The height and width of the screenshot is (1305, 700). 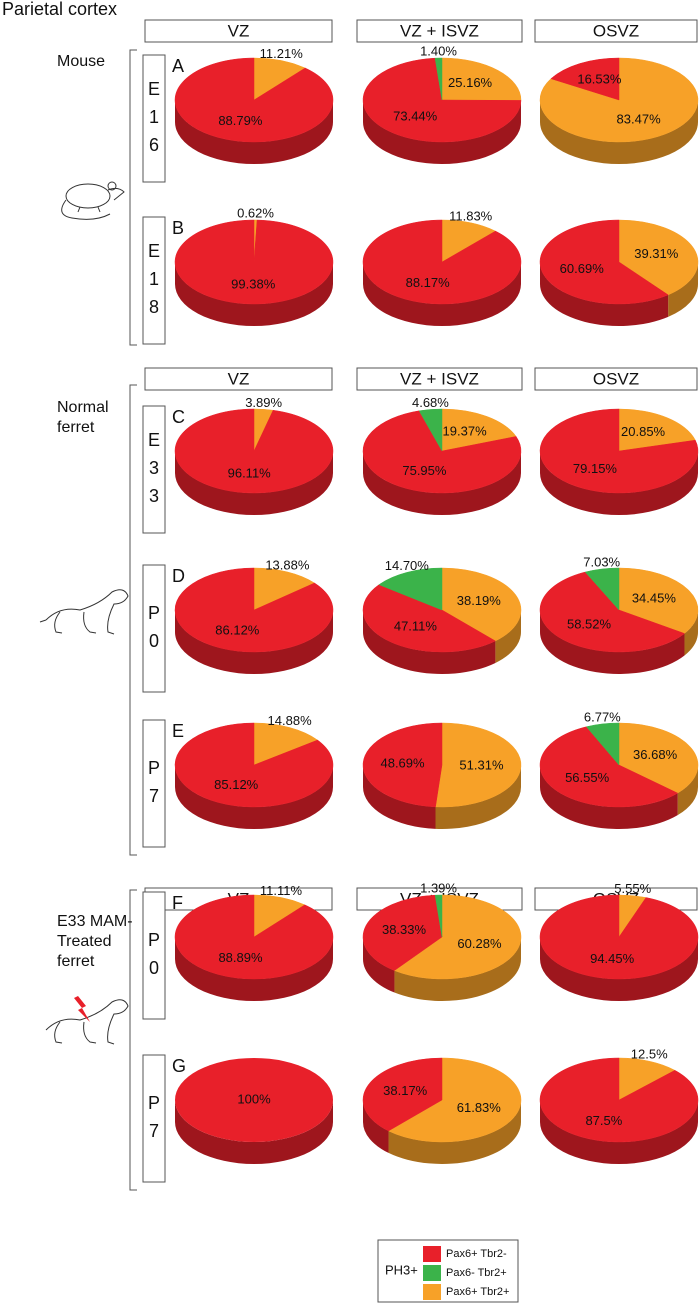 I want to click on value-label: 75.95%, so click(x=424, y=470).